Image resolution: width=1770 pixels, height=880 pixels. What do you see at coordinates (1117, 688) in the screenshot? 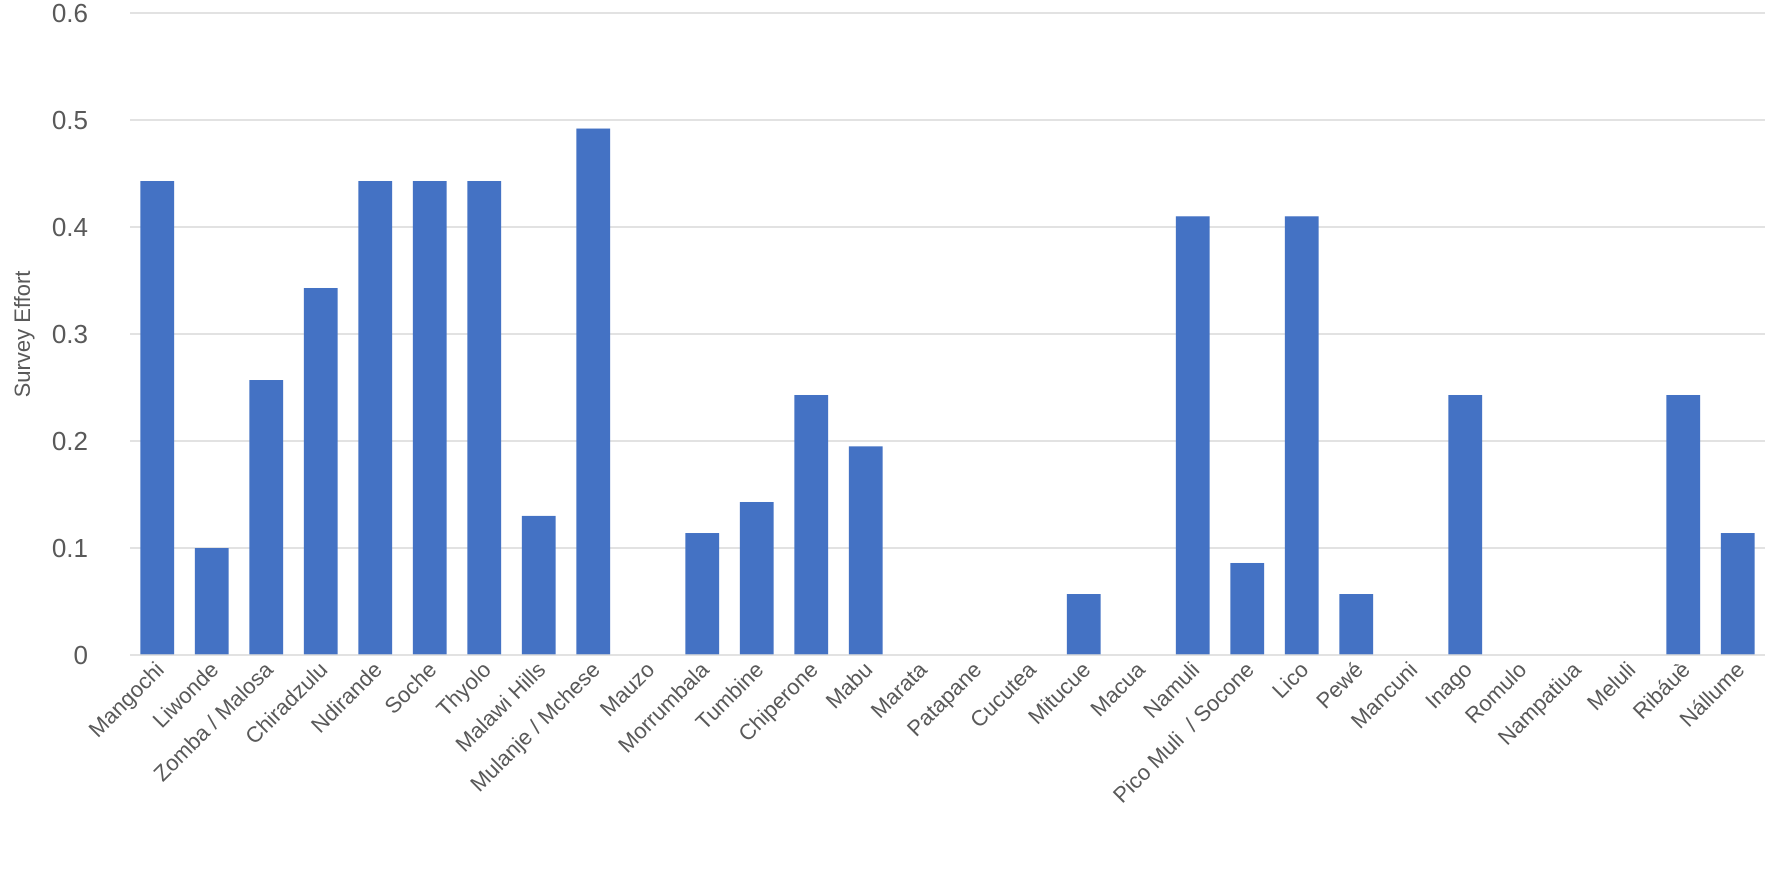
I see `x-tick-label: Macua` at bounding box center [1117, 688].